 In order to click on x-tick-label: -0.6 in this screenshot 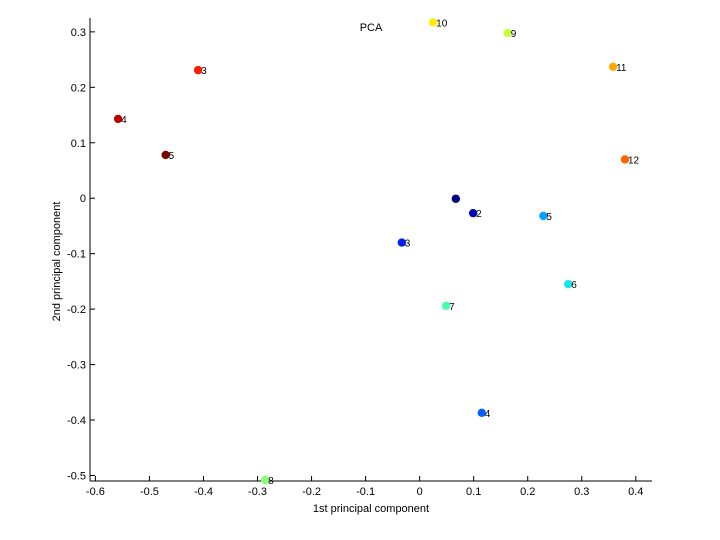, I will do `click(95, 492)`.